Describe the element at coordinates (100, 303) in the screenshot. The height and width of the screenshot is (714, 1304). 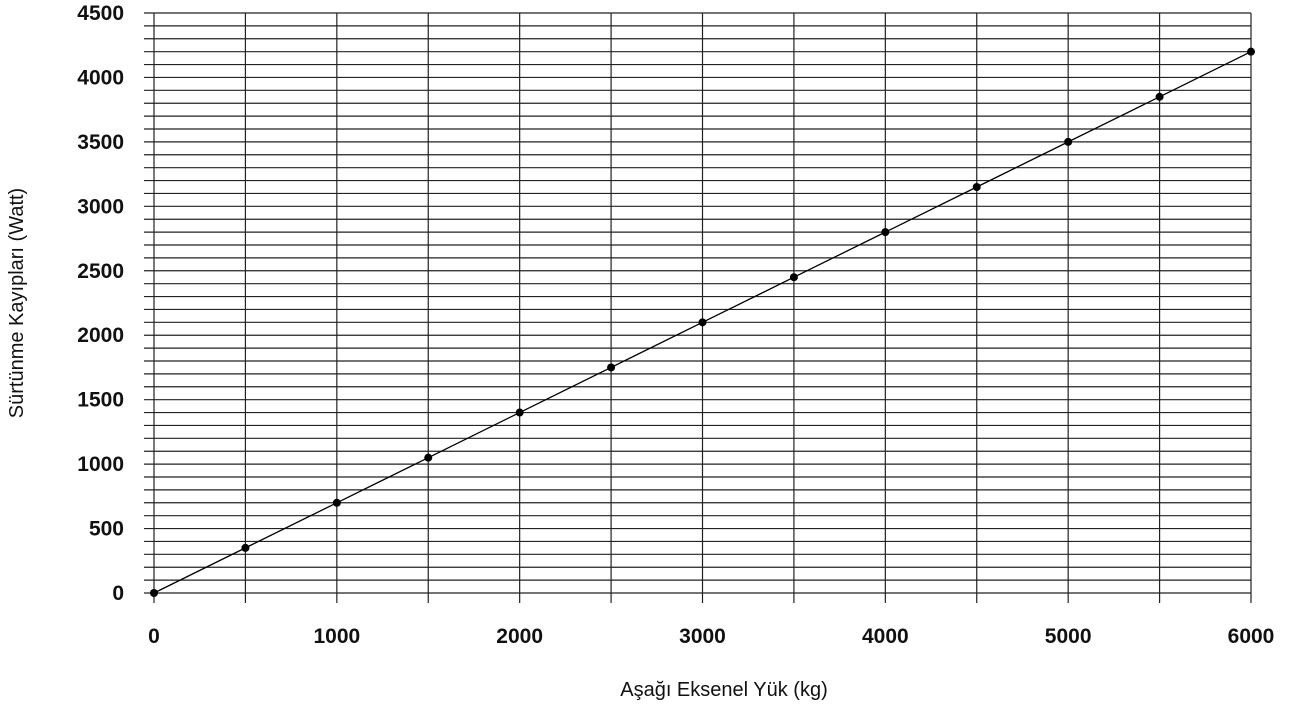
I see `y-axis-ticks: 0 500 1000 1500 2000 2500 3000 3500 4000 4500` at that location.